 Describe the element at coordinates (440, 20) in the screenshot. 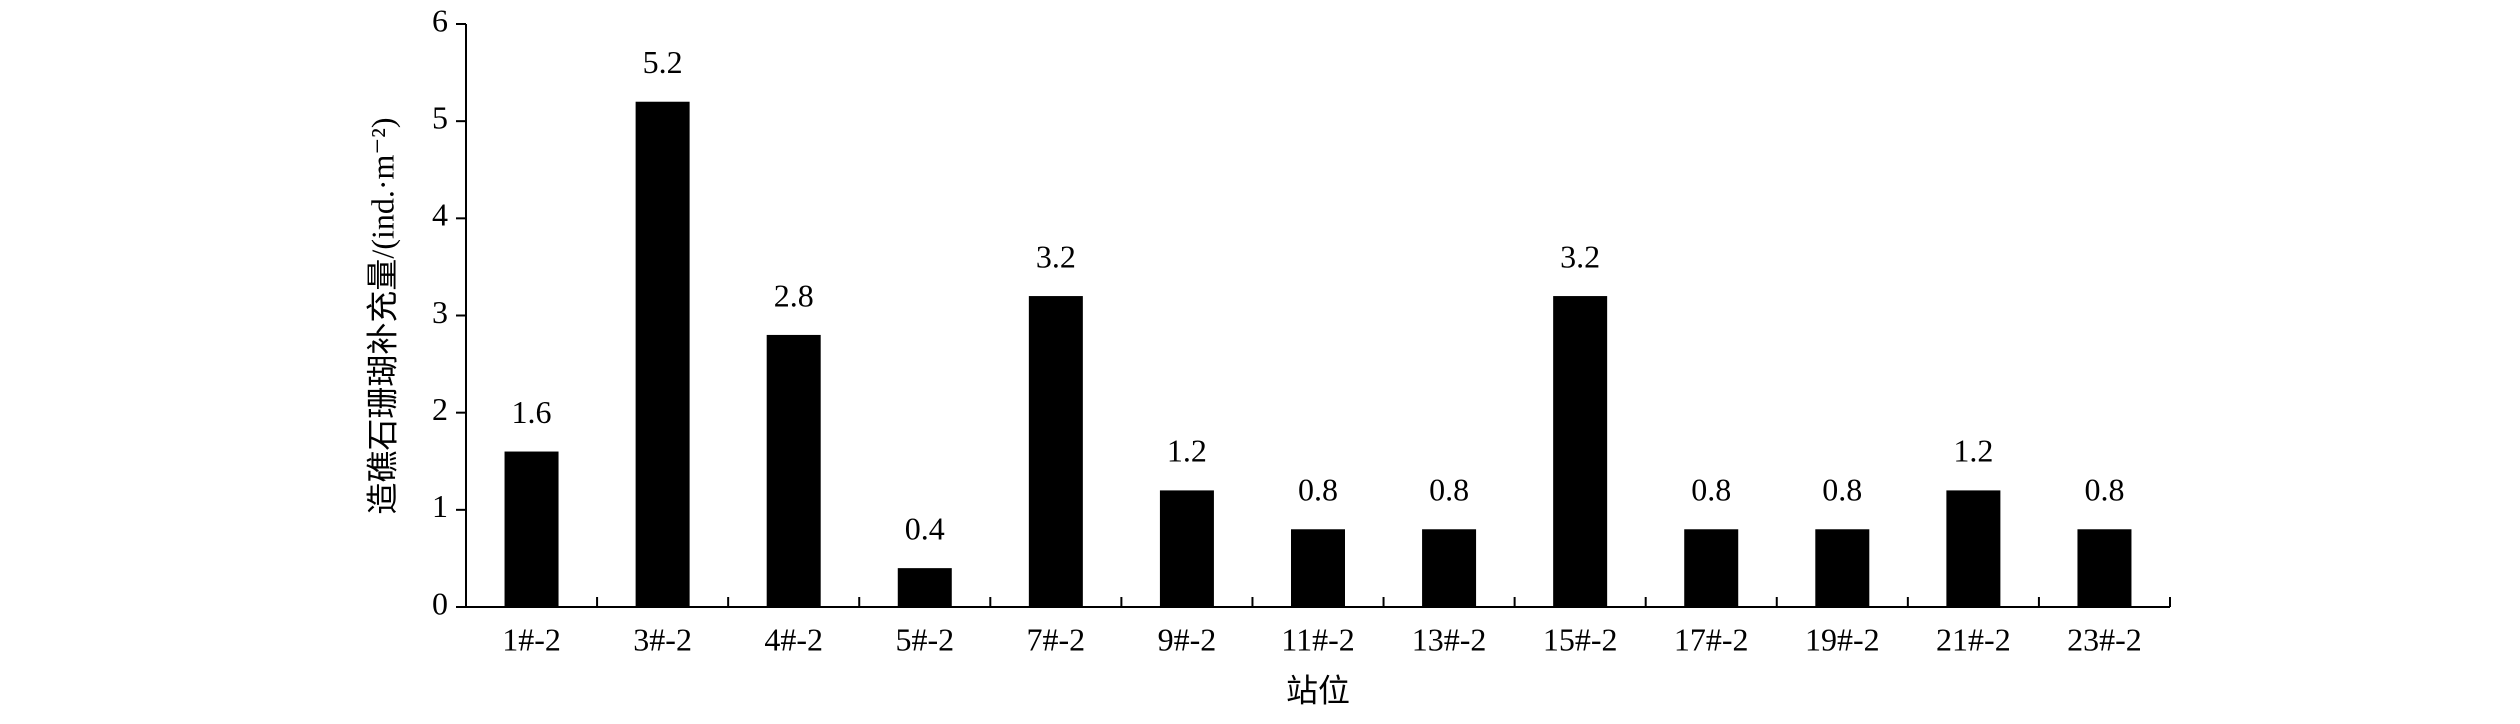

I see `y-tick-label: 6` at that location.